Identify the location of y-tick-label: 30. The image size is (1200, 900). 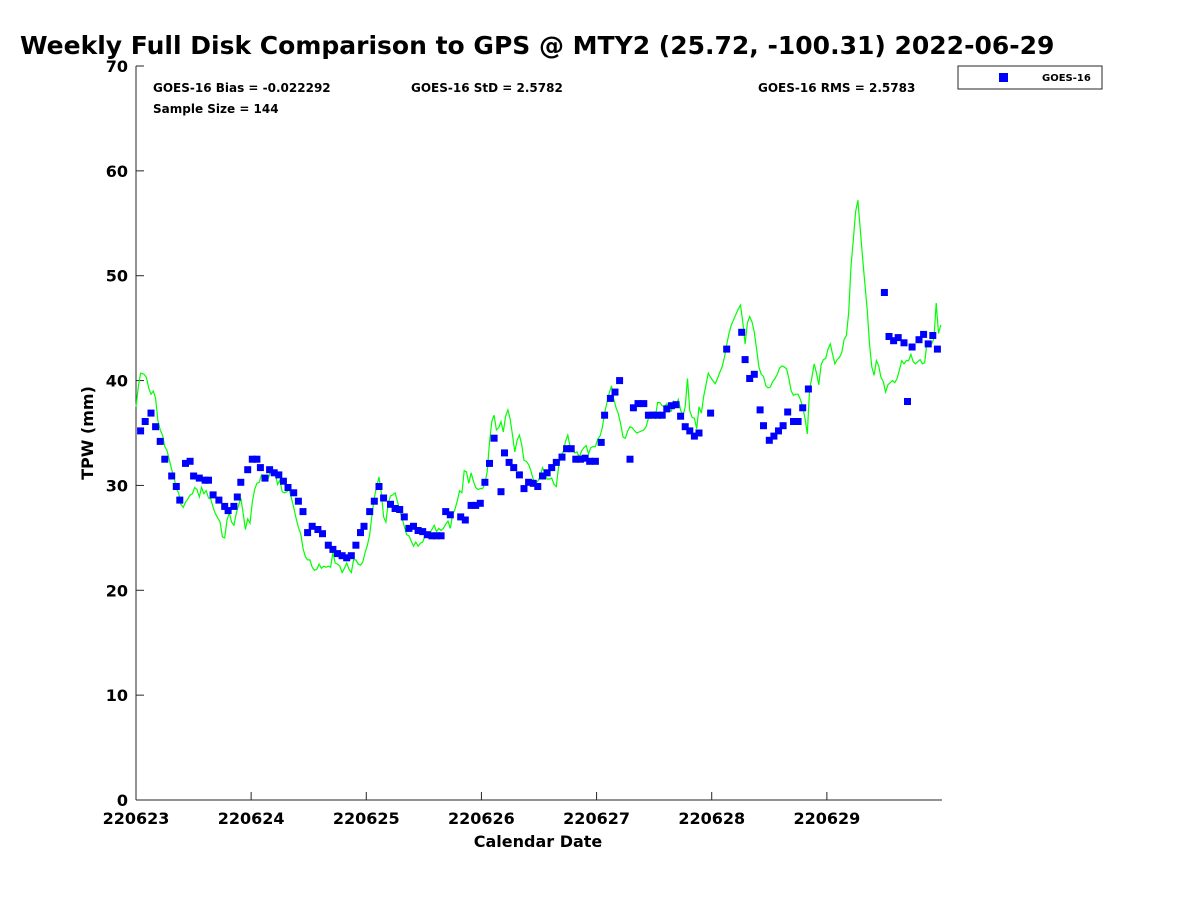
(117, 485).